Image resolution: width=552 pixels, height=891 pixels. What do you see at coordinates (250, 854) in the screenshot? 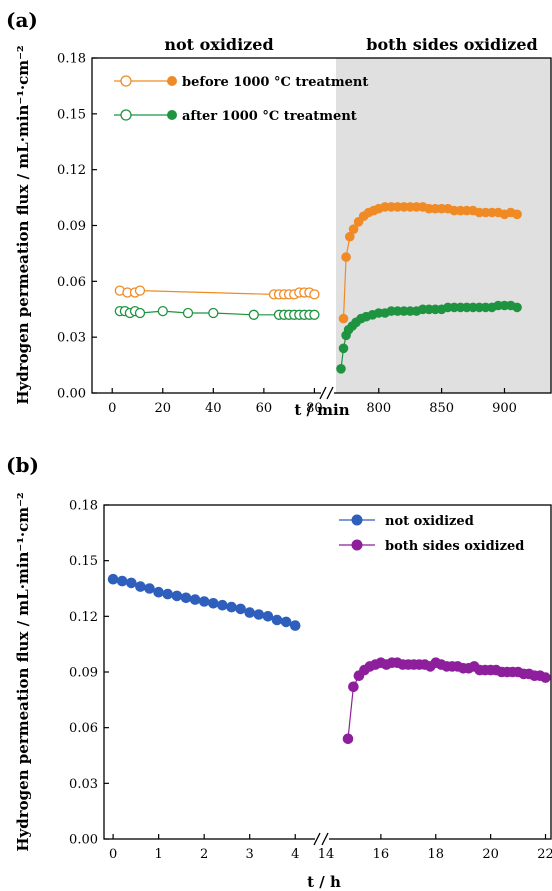
I see `x-tick-label: 3` at bounding box center [250, 854].